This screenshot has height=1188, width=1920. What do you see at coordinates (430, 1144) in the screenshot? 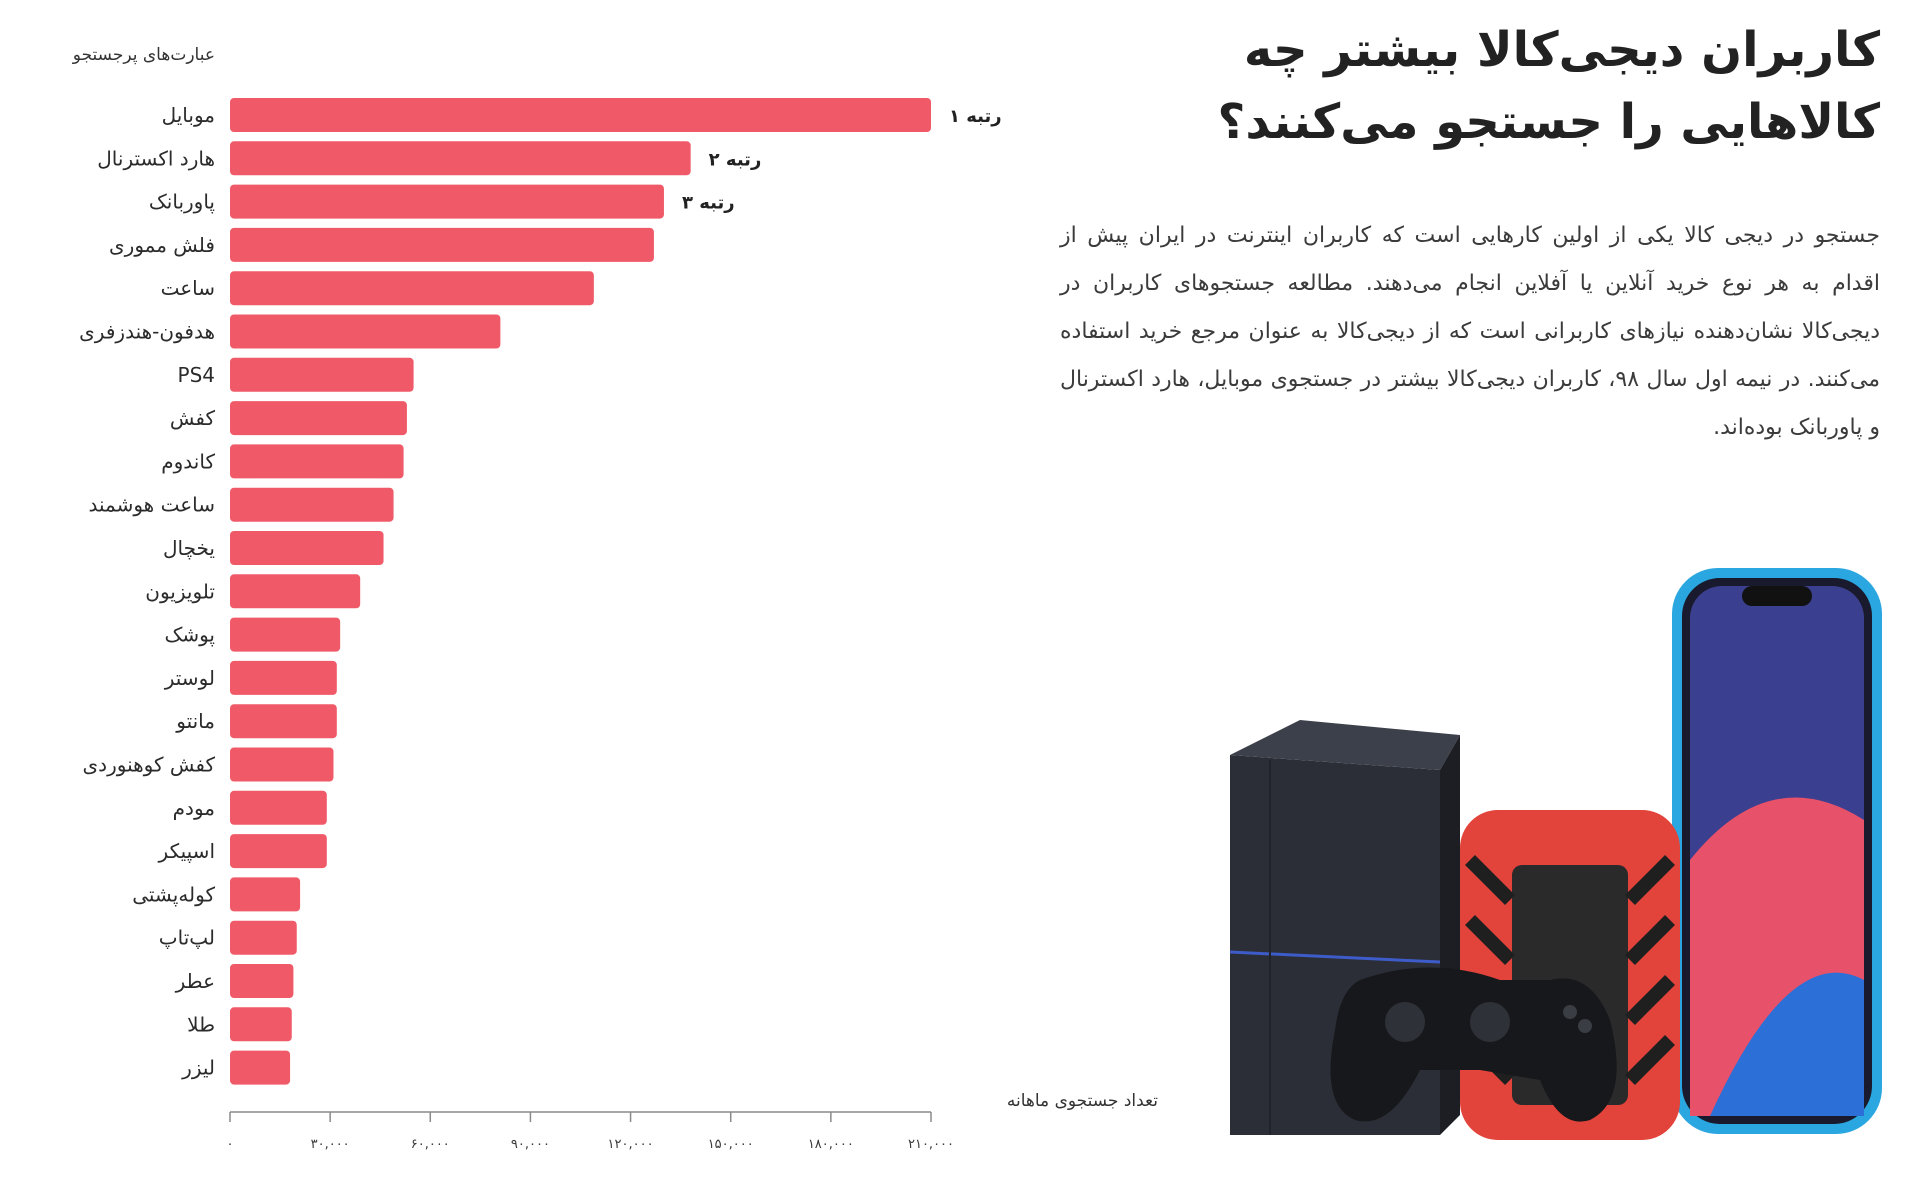
I see `x-tick-label: ۶۰,۰۰۰` at bounding box center [430, 1144].